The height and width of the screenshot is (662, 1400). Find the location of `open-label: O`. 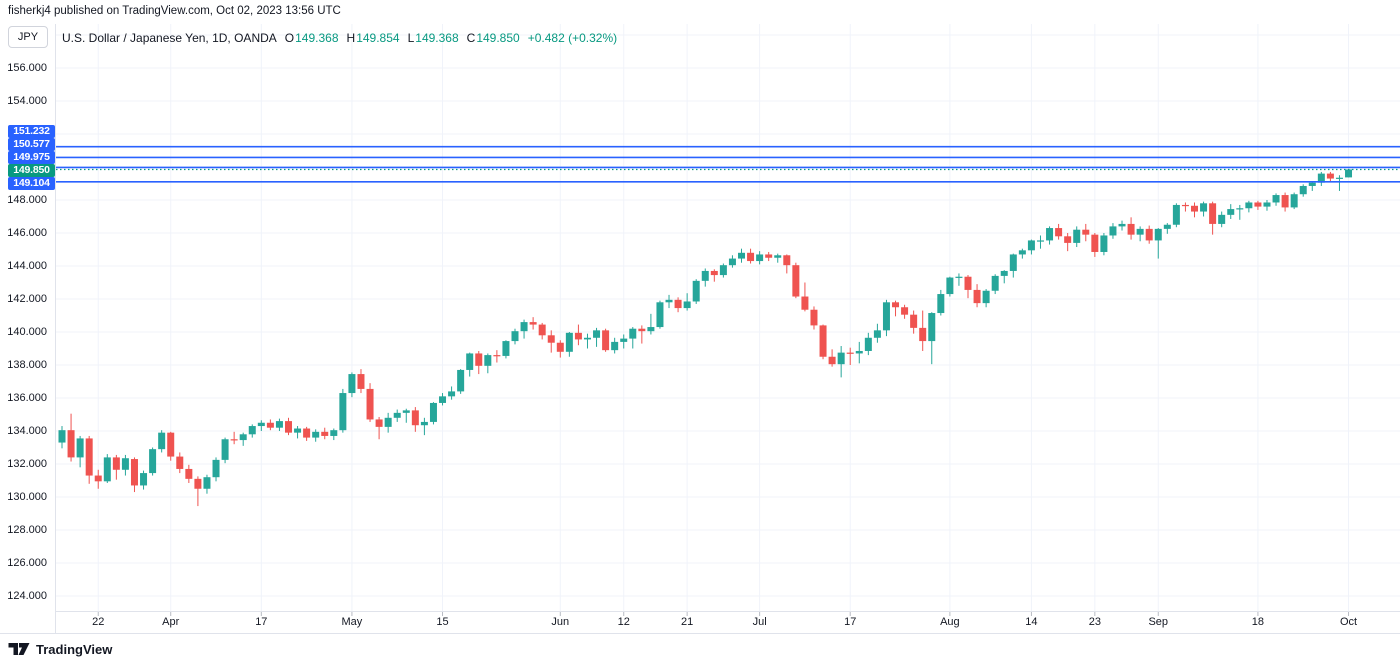

open-label: O is located at coordinates (289, 38).